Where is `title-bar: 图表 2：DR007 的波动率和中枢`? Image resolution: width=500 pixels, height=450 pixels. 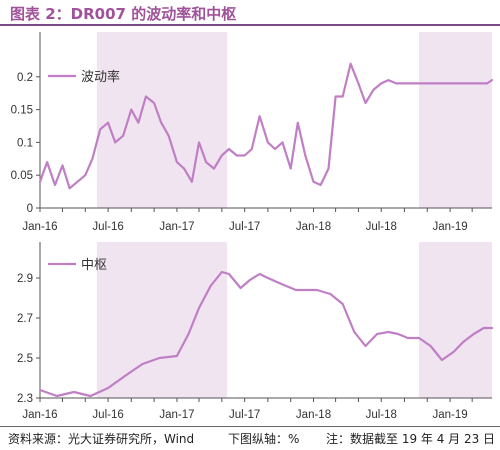 title-bar: 图表 2：DR007 的波动率和中枢 is located at coordinates (250, 13).